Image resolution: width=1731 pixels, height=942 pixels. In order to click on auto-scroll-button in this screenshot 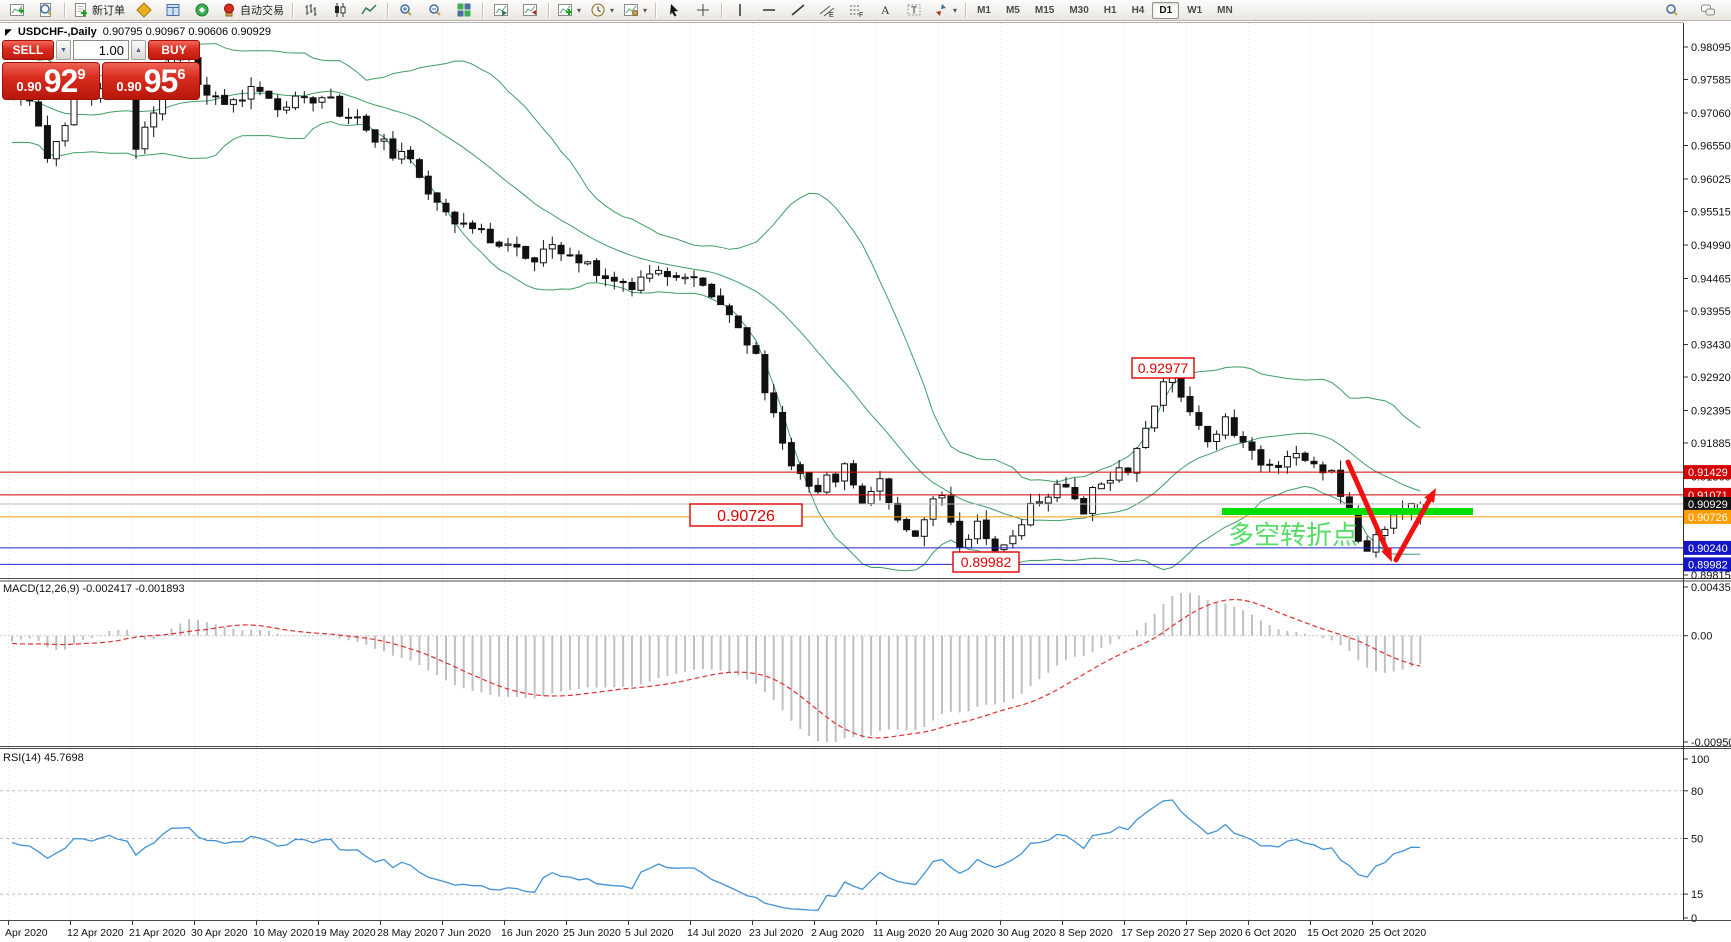, I will do `click(501, 10)`.